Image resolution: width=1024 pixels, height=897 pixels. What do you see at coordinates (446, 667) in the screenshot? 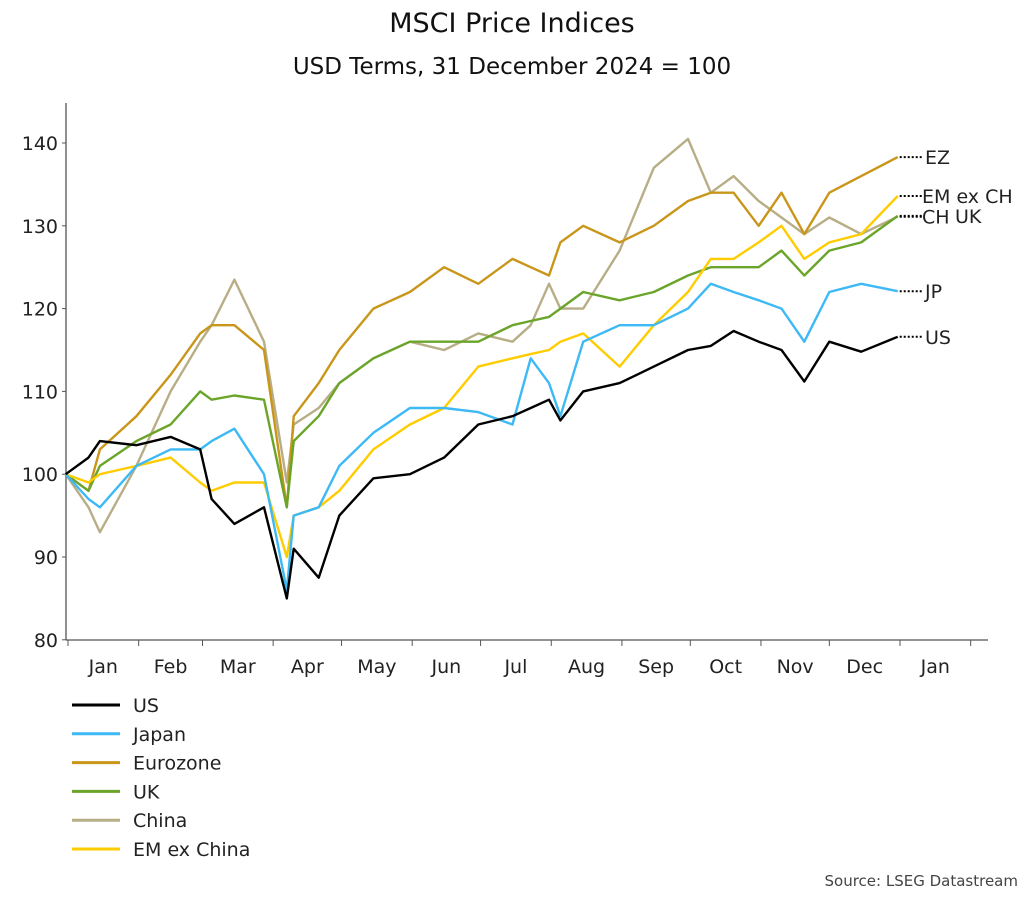
I see `x-tick-label: Jun` at bounding box center [446, 667].